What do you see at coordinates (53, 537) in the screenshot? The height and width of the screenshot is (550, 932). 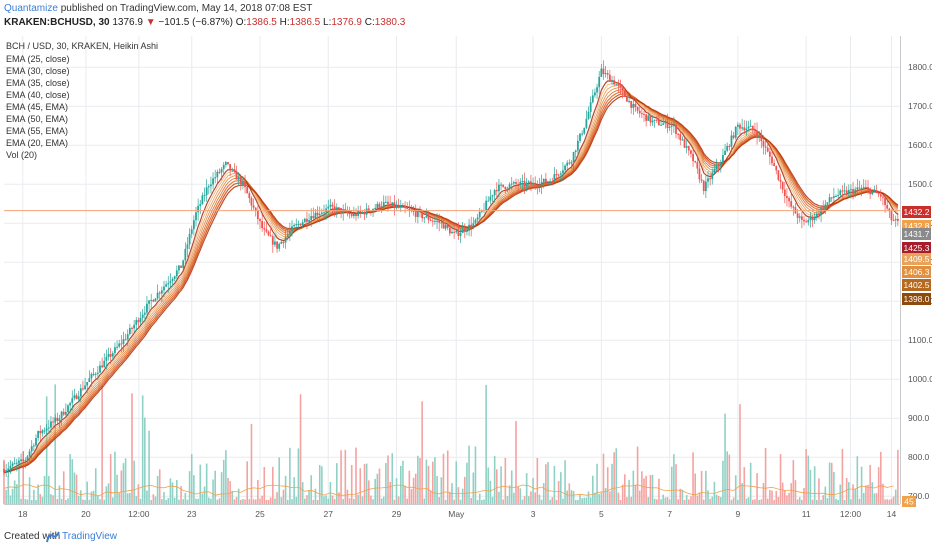 I see `tradingview-logo-icon` at bounding box center [53, 537].